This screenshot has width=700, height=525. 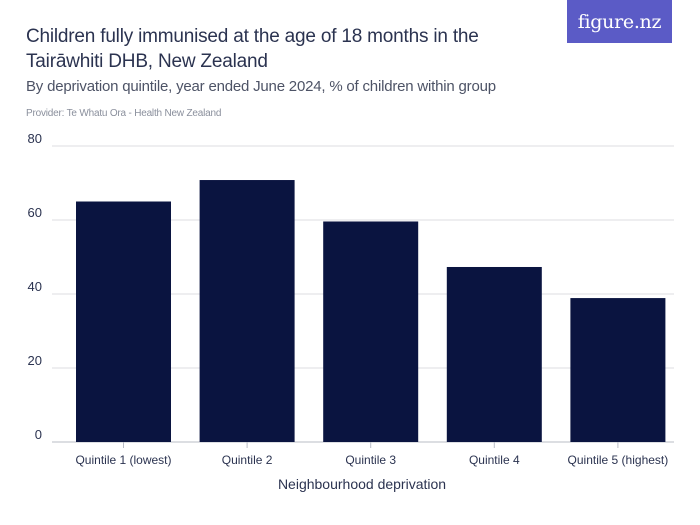 I want to click on y-tick-label: 0, so click(x=38, y=434).